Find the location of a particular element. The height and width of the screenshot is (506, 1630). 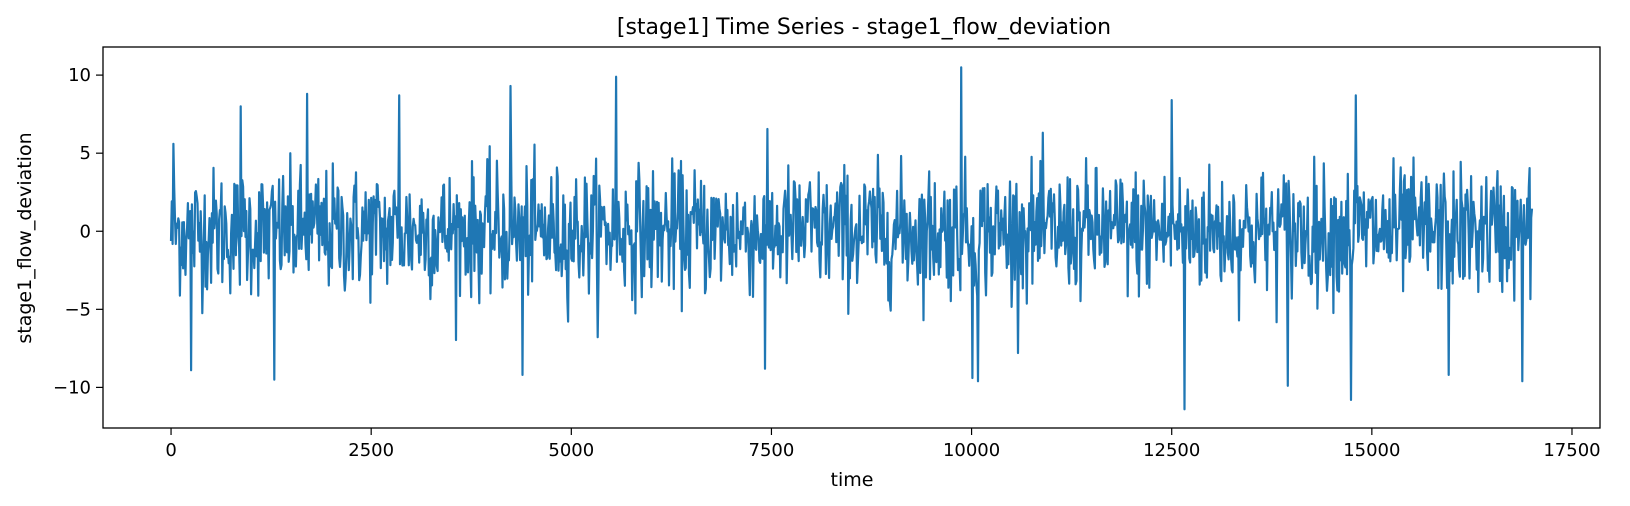

x-tick-label: 10000 is located at coordinates (971, 450).